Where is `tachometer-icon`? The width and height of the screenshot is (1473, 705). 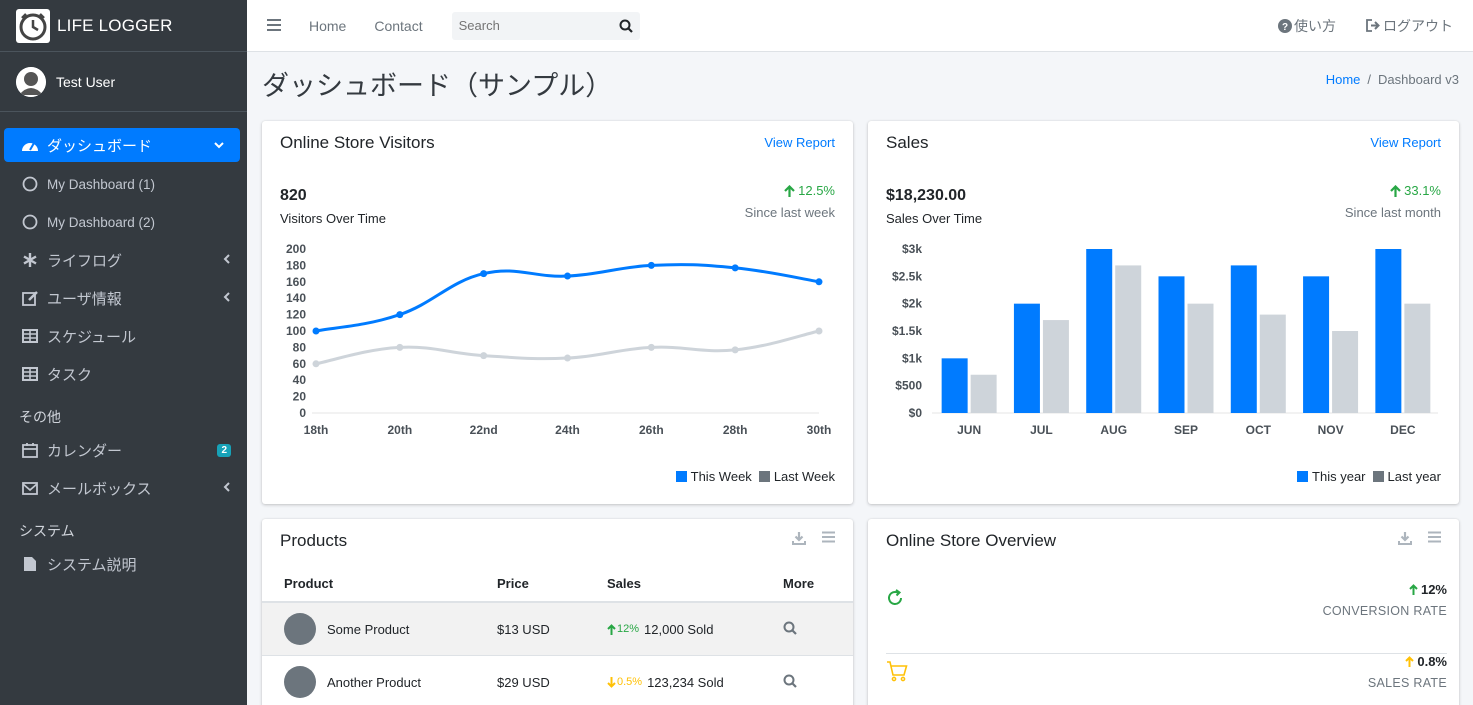
tachometer-icon is located at coordinates (30, 145).